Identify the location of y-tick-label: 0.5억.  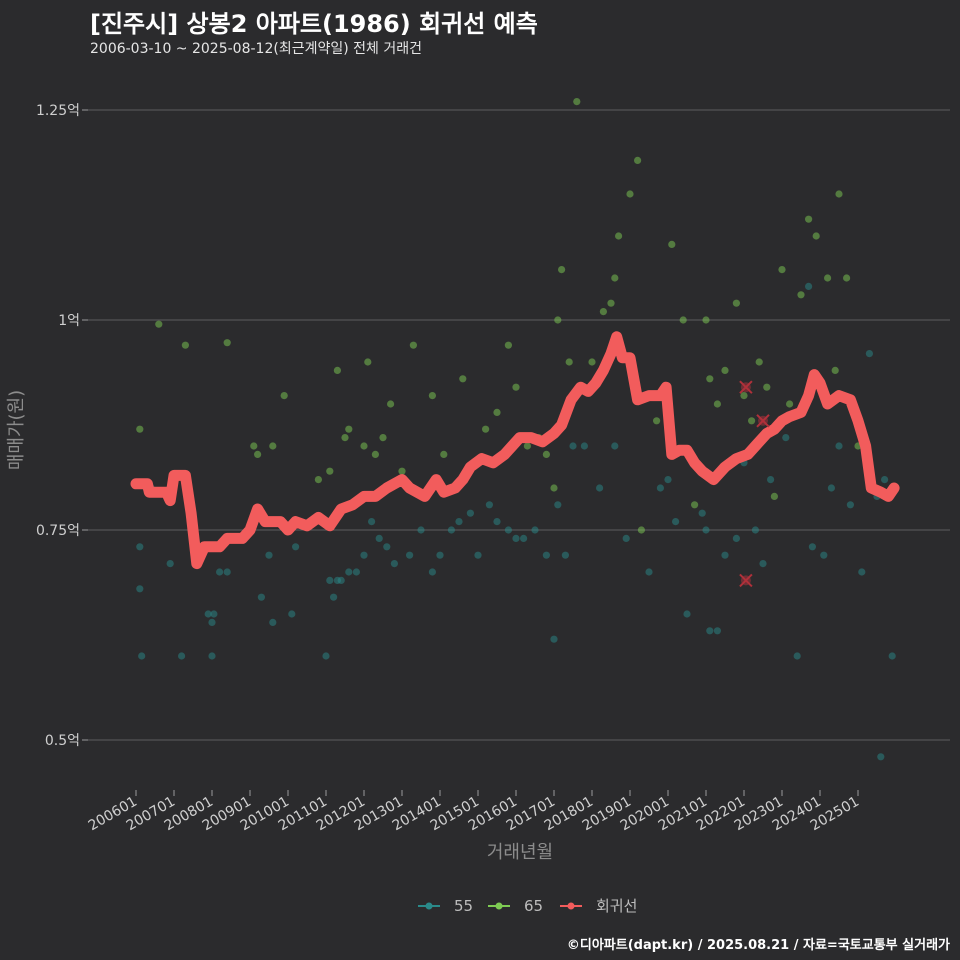
(62, 741).